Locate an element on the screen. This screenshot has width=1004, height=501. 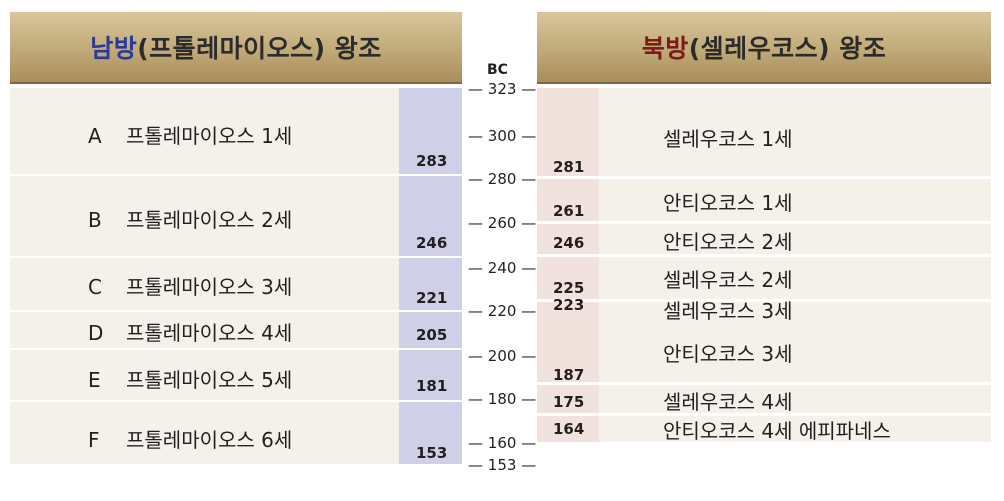
south-king-letter: C is located at coordinates (95, 287).